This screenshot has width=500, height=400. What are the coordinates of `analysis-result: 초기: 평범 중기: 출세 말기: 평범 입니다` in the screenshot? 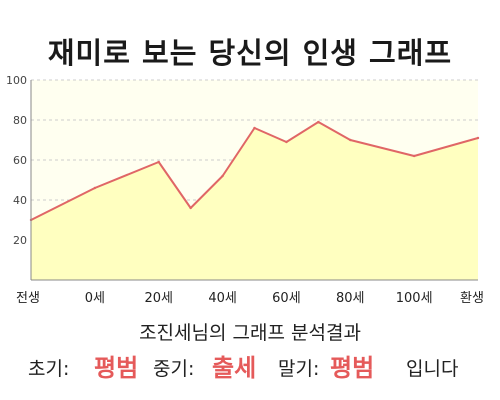 It's located at (250, 365).